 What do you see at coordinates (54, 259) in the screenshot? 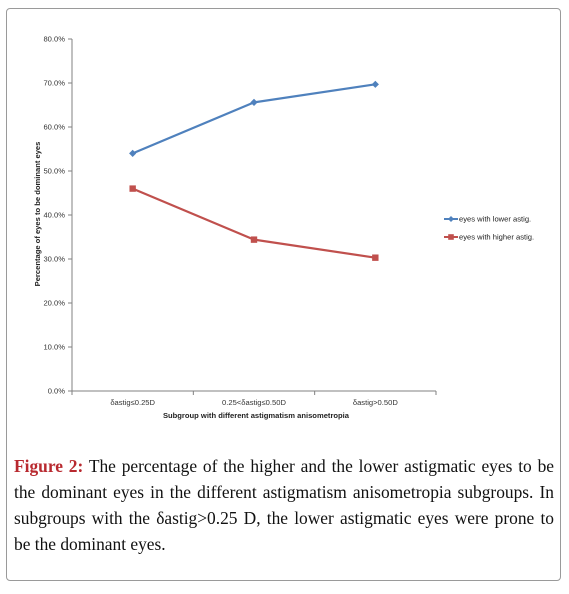
I see `y-tick-label: 30.0%` at bounding box center [54, 259].